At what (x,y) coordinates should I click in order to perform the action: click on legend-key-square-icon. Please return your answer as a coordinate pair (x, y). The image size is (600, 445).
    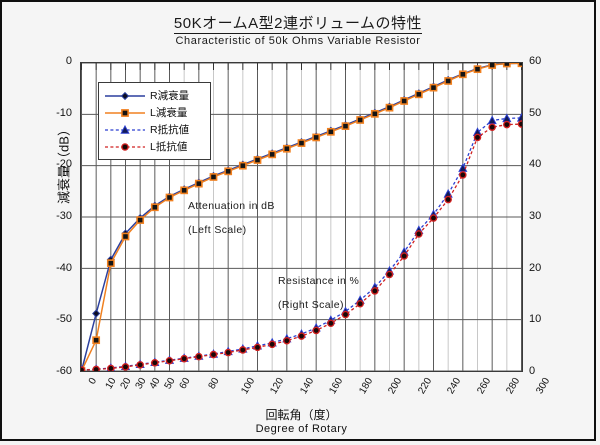
    Looking at the image, I should click on (125, 112).